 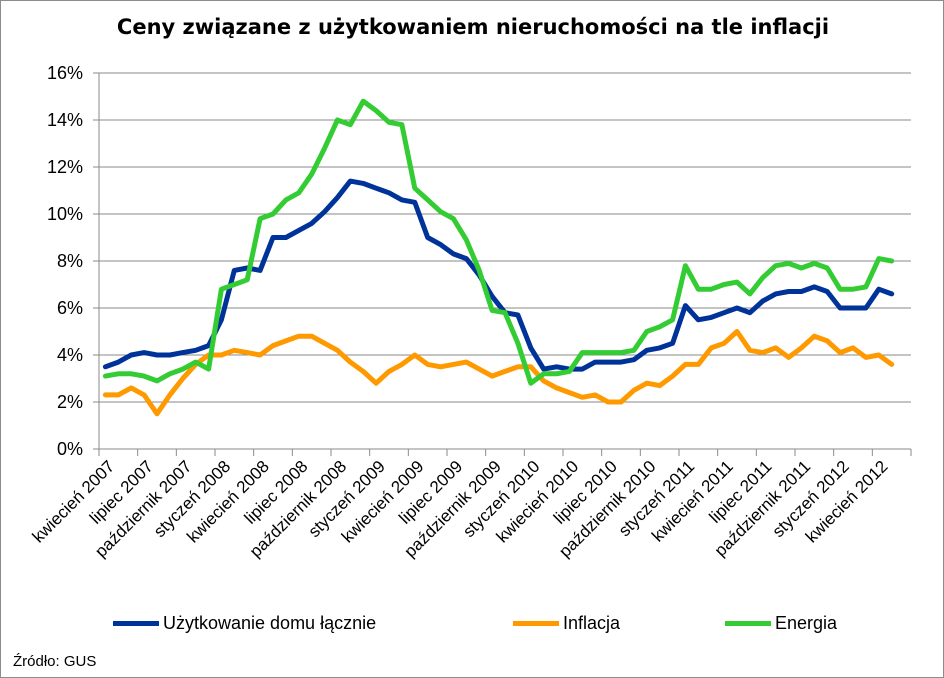 What do you see at coordinates (65, 167) in the screenshot?
I see `y-tick-label: 12%` at bounding box center [65, 167].